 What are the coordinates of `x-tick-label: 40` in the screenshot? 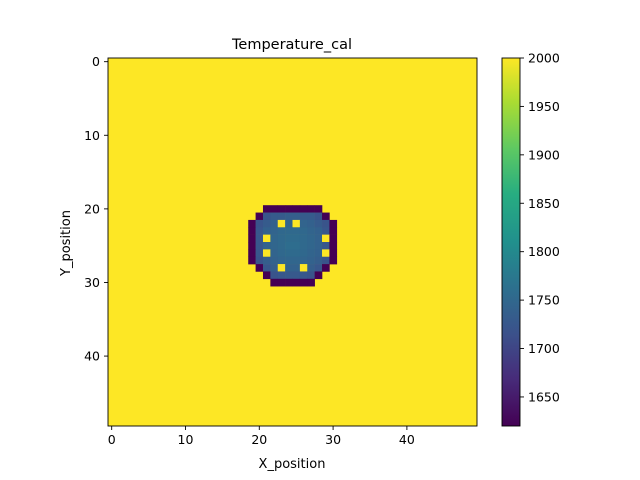 It's located at (407, 439).